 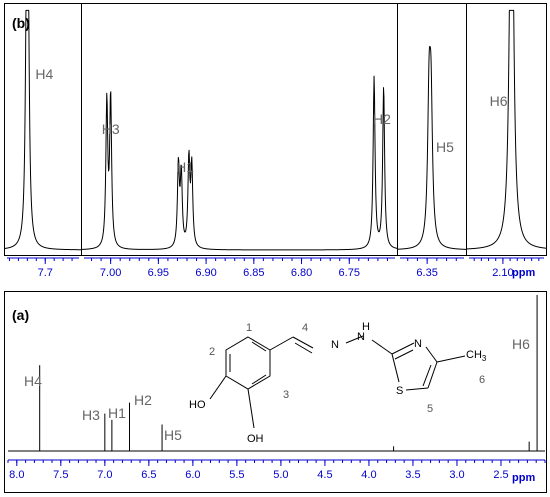 I want to click on x-tick-label: 4.5, so click(x=324, y=475).